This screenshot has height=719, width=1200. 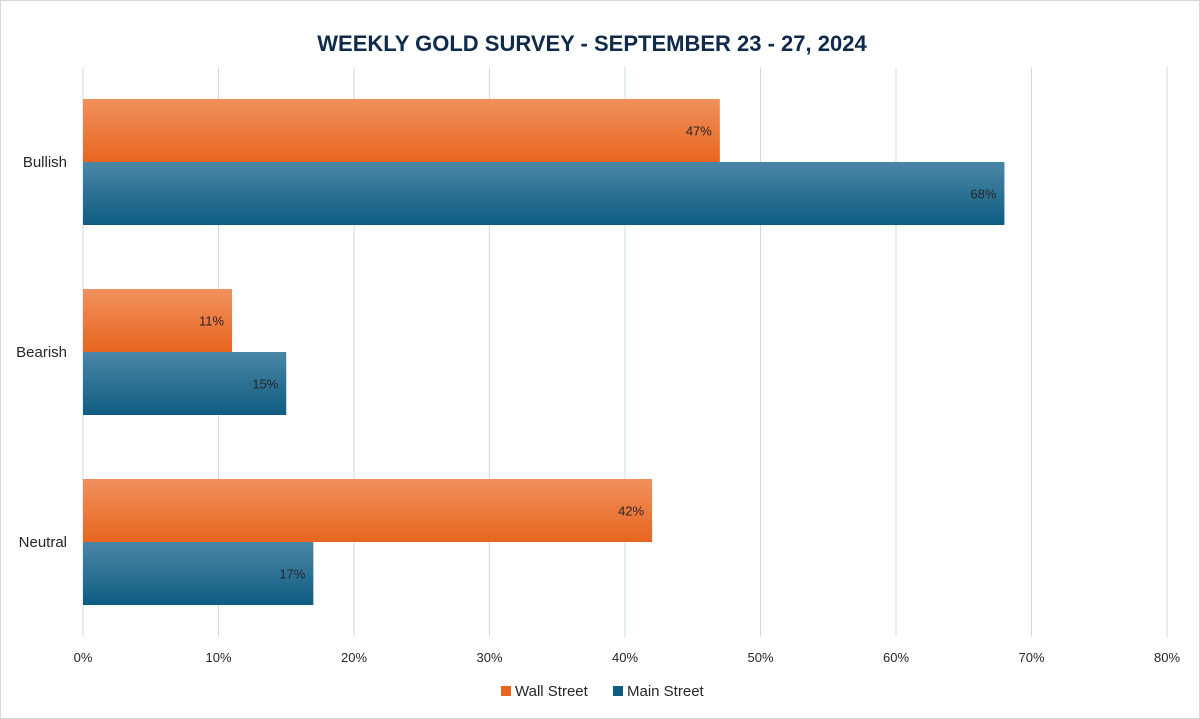 What do you see at coordinates (625, 657) in the screenshot?
I see `x-tick-label: 40%` at bounding box center [625, 657].